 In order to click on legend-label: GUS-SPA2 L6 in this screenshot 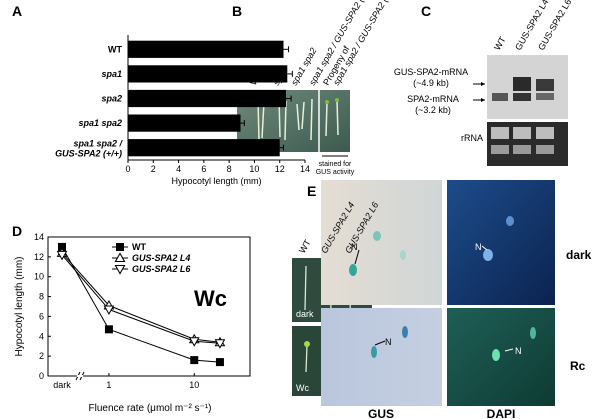, I will do `click(161, 269)`.